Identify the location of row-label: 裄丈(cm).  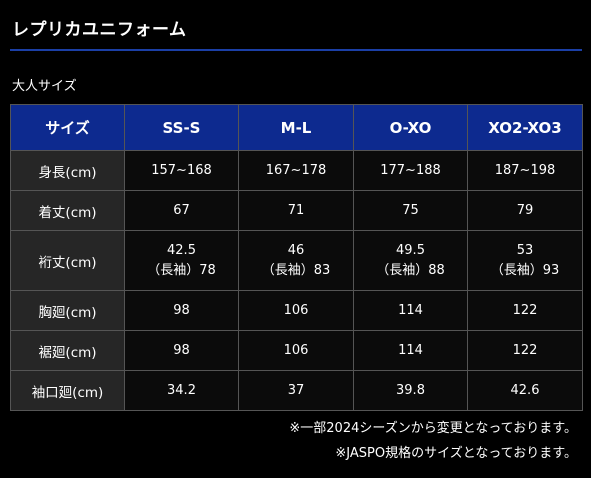
(67, 260).